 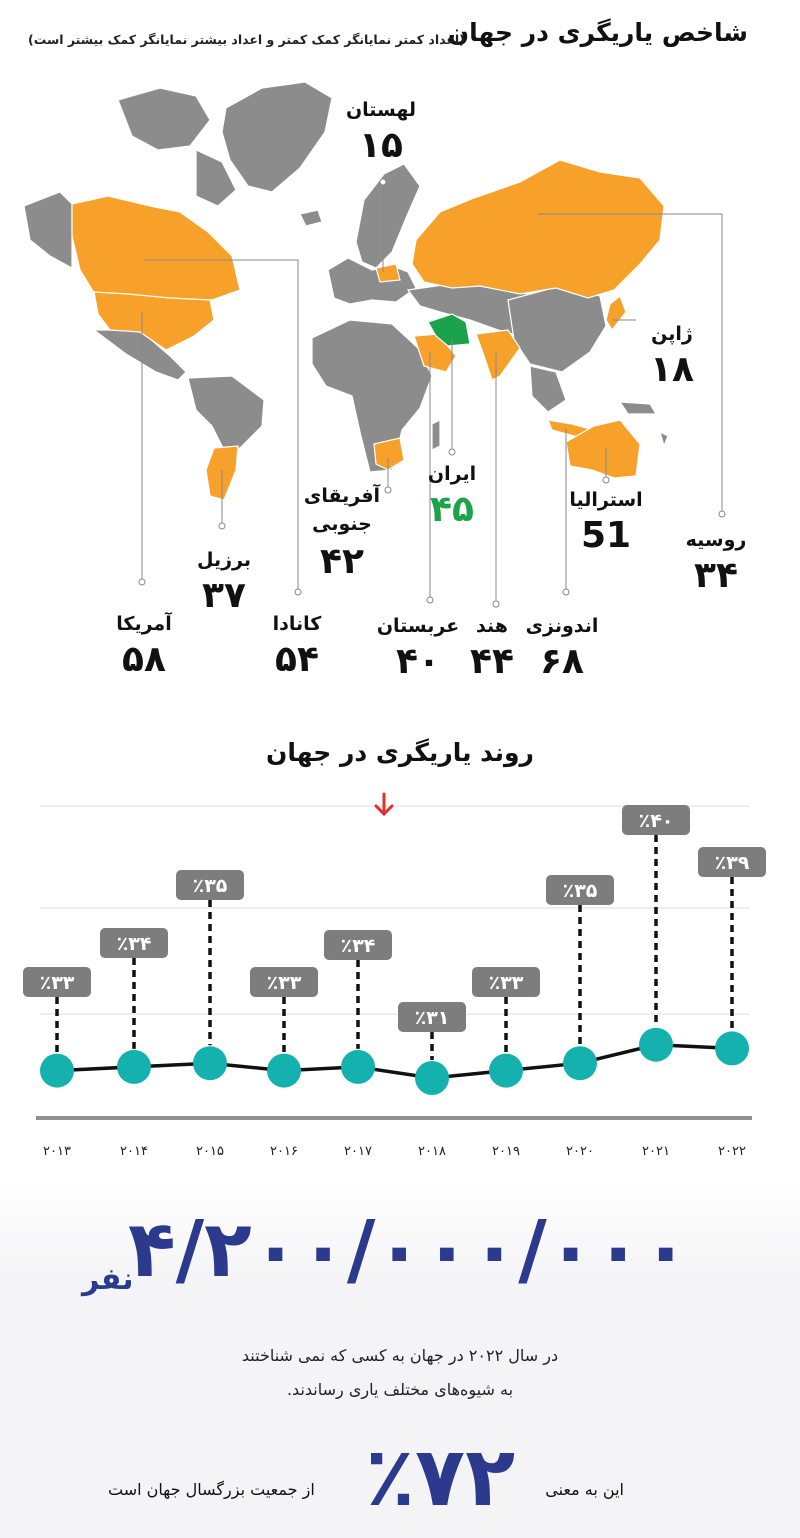 I want to click on value-label: ٪۳۱, so click(x=432, y=1018).